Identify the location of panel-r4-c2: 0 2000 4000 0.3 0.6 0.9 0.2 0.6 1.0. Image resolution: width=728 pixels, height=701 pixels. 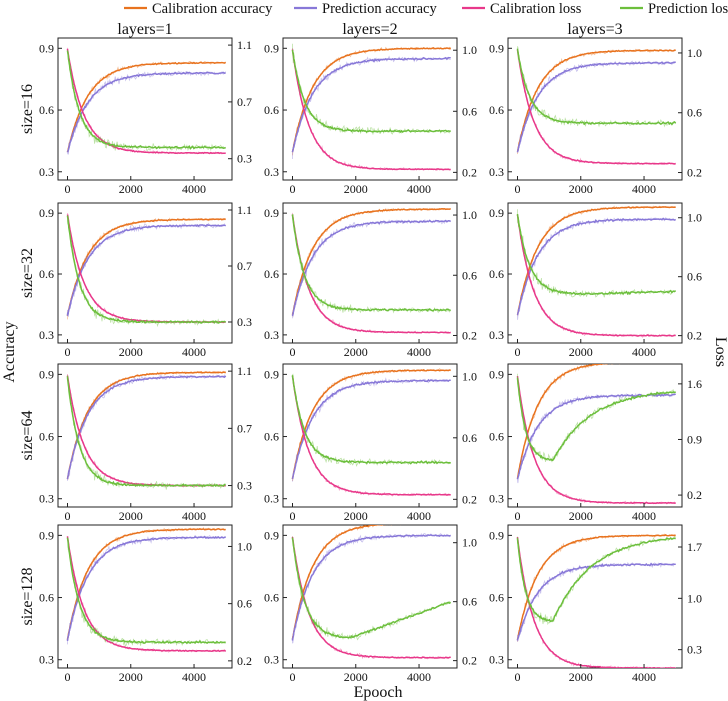
(370, 604).